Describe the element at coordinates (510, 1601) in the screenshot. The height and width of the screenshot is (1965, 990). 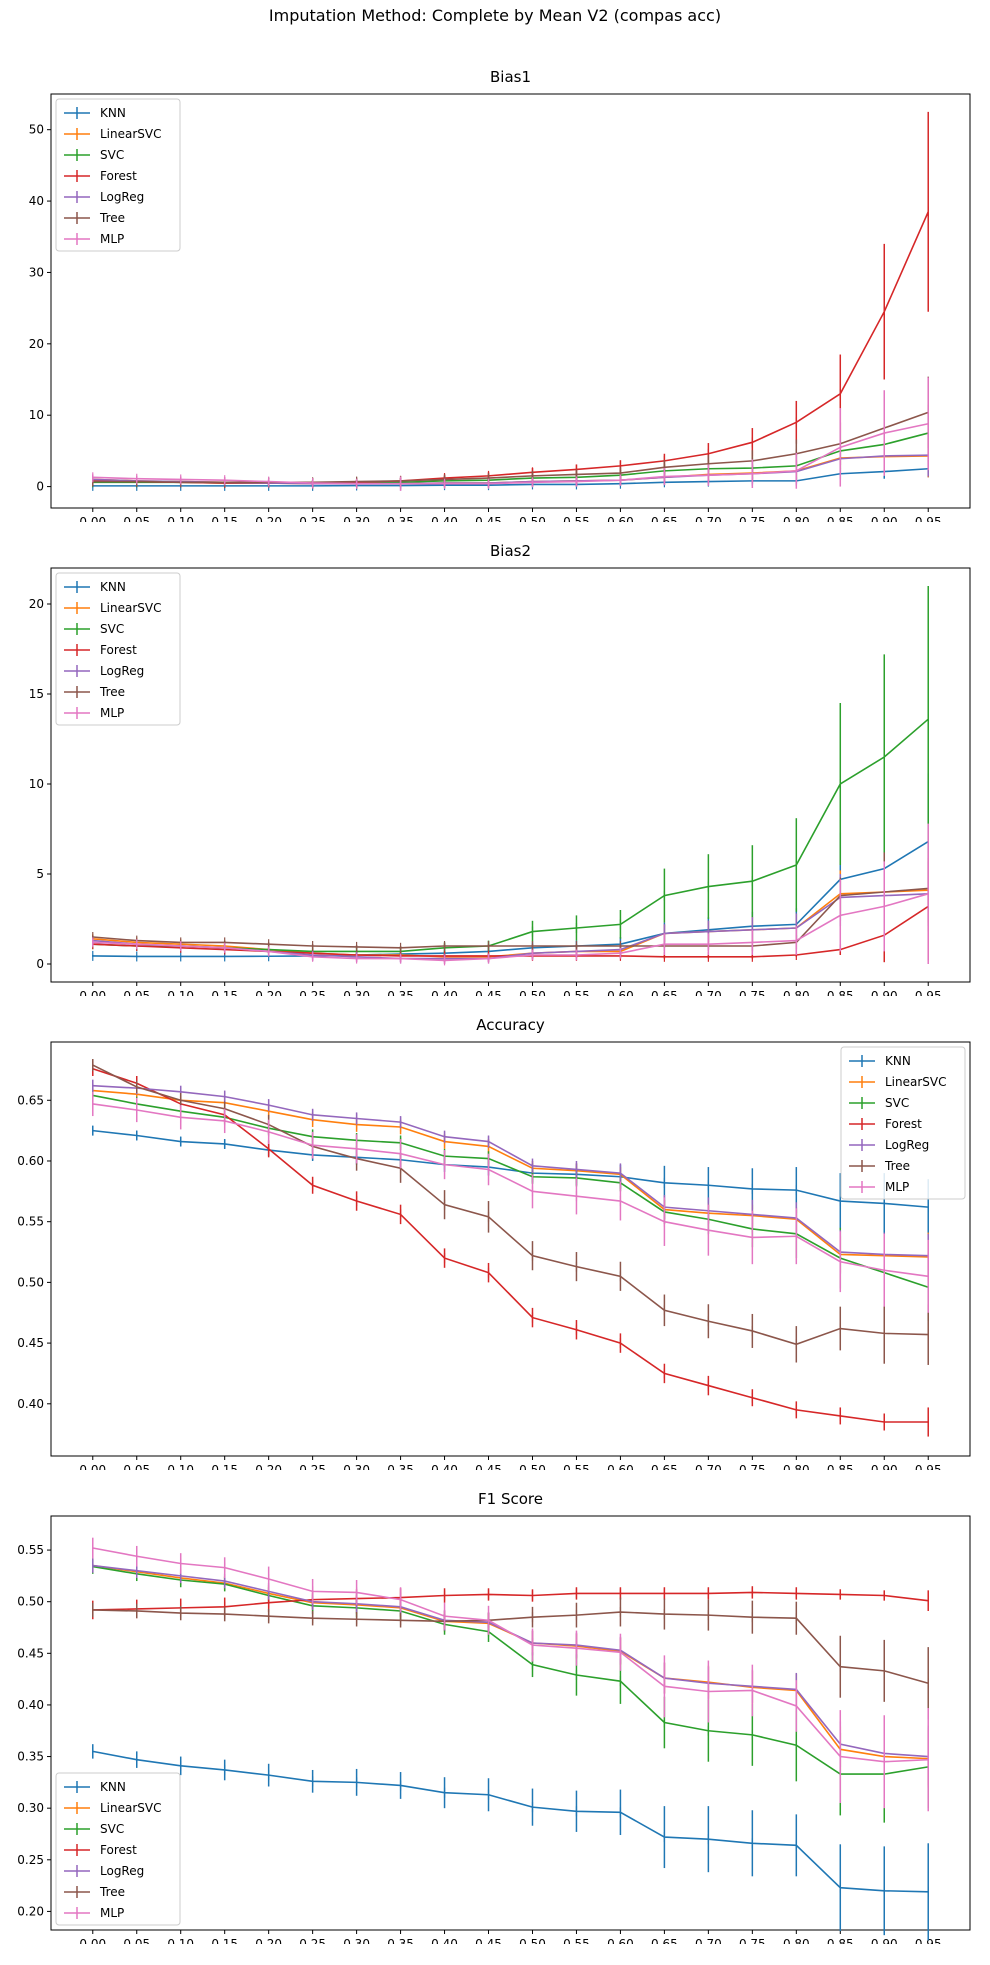
I see `series-line-forest` at that location.